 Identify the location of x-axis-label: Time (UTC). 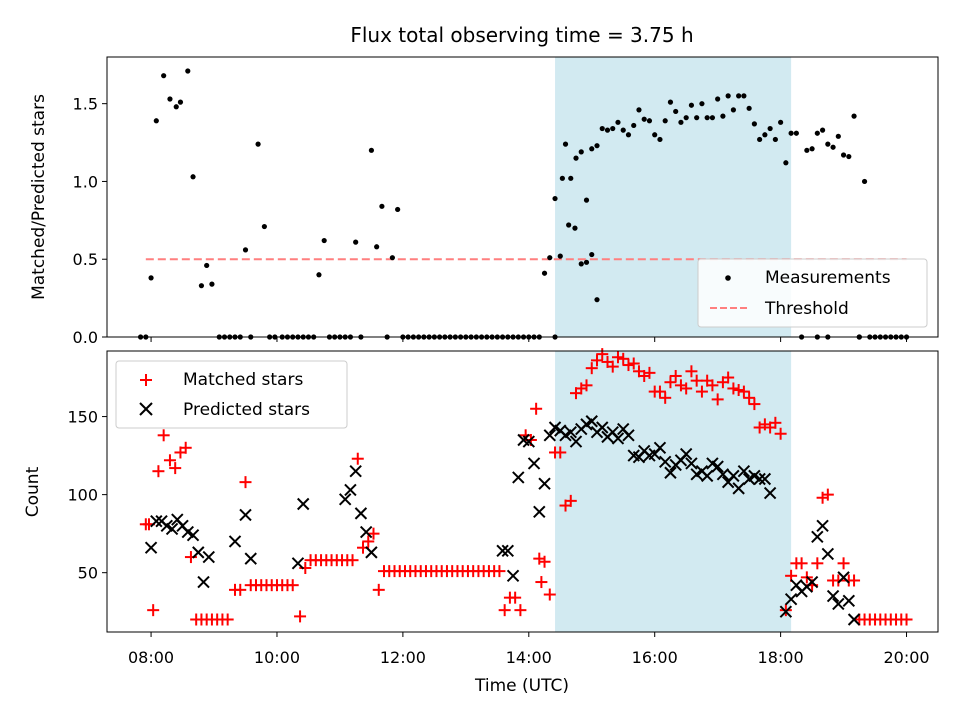
(521, 686).